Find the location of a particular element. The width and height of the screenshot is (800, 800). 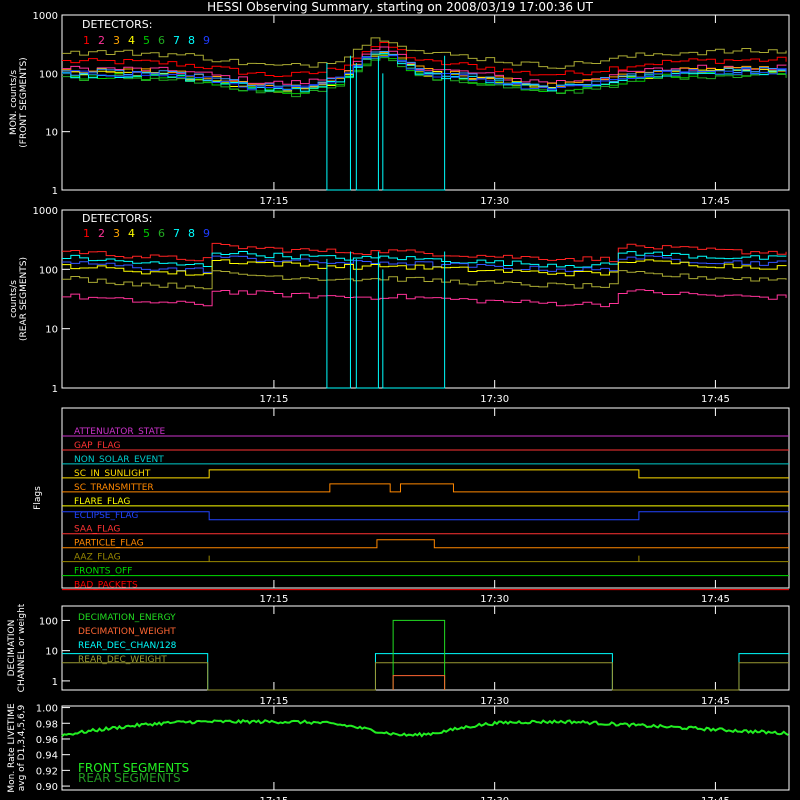

flag-label: SAA_FLAG is located at coordinates (97, 530).